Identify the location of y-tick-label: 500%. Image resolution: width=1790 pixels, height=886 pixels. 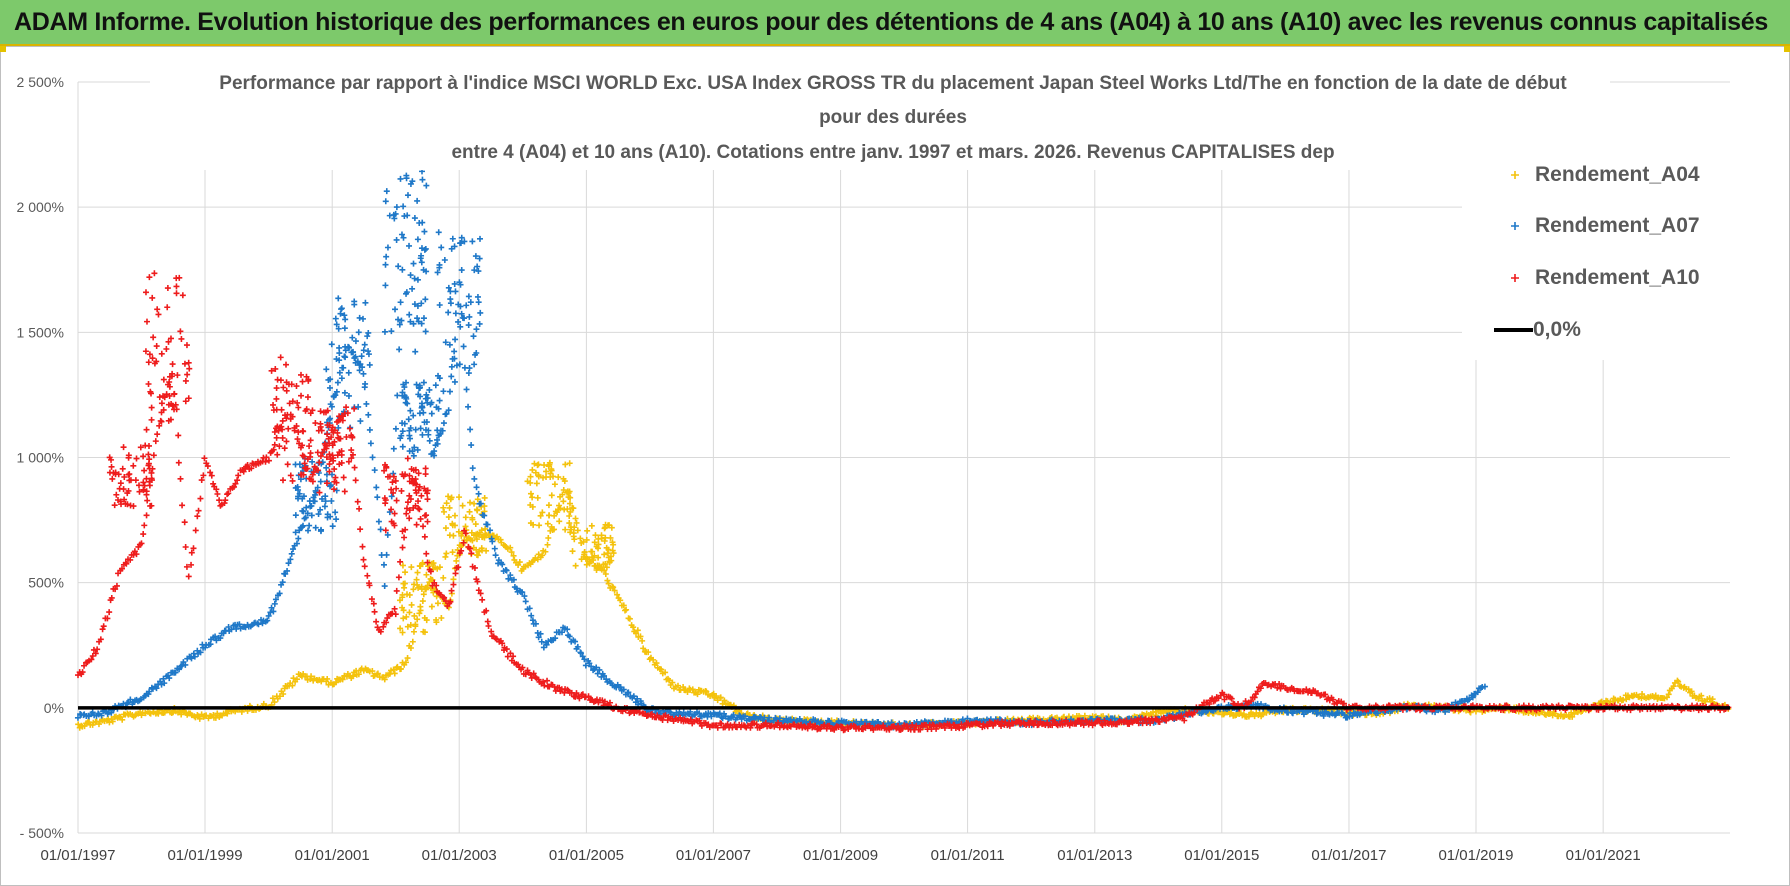
(46, 583).